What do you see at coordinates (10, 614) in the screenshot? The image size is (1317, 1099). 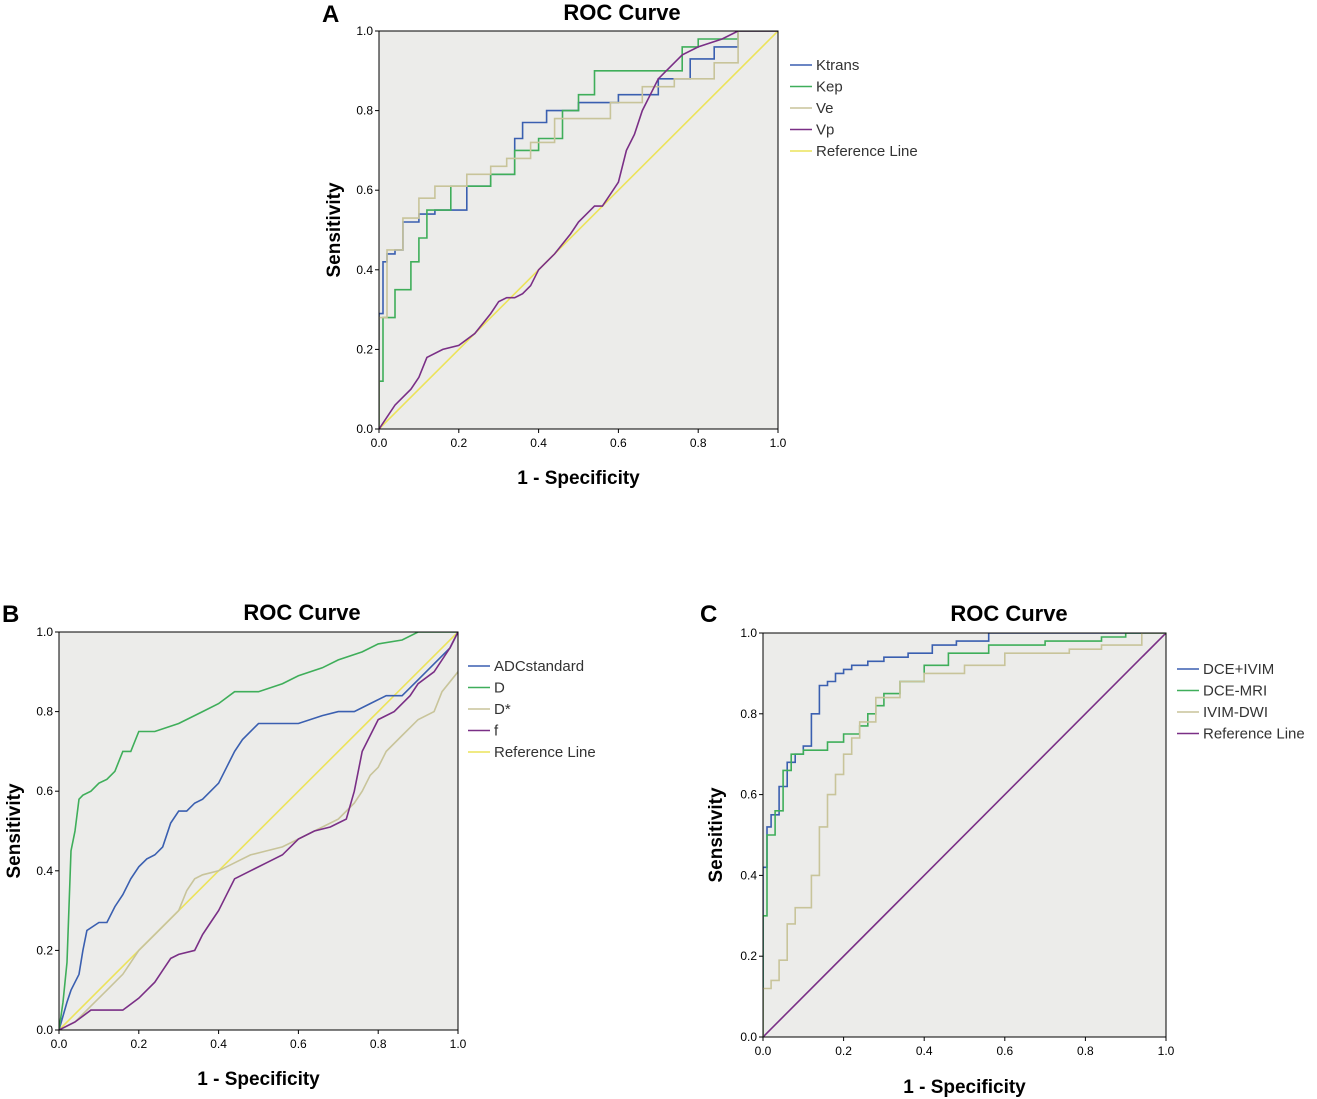 I see `panel-letter: B` at bounding box center [10, 614].